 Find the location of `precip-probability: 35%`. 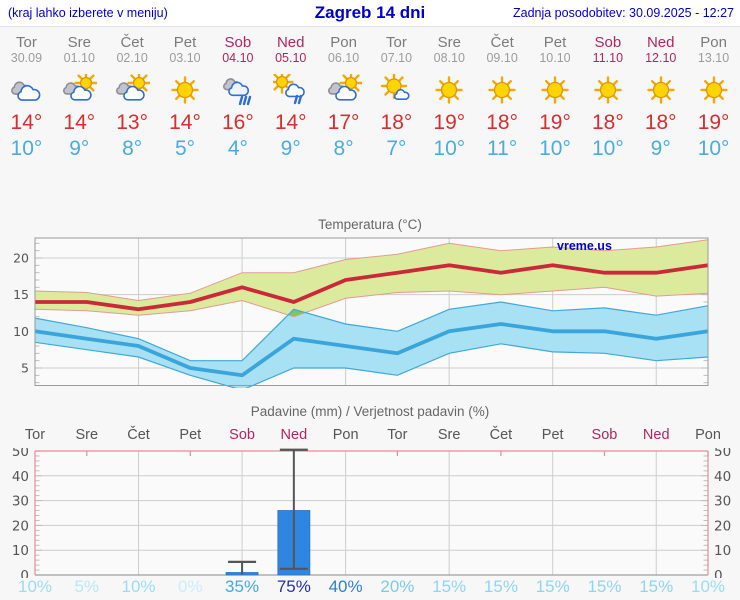

precip-probability: 35% is located at coordinates (242, 586).